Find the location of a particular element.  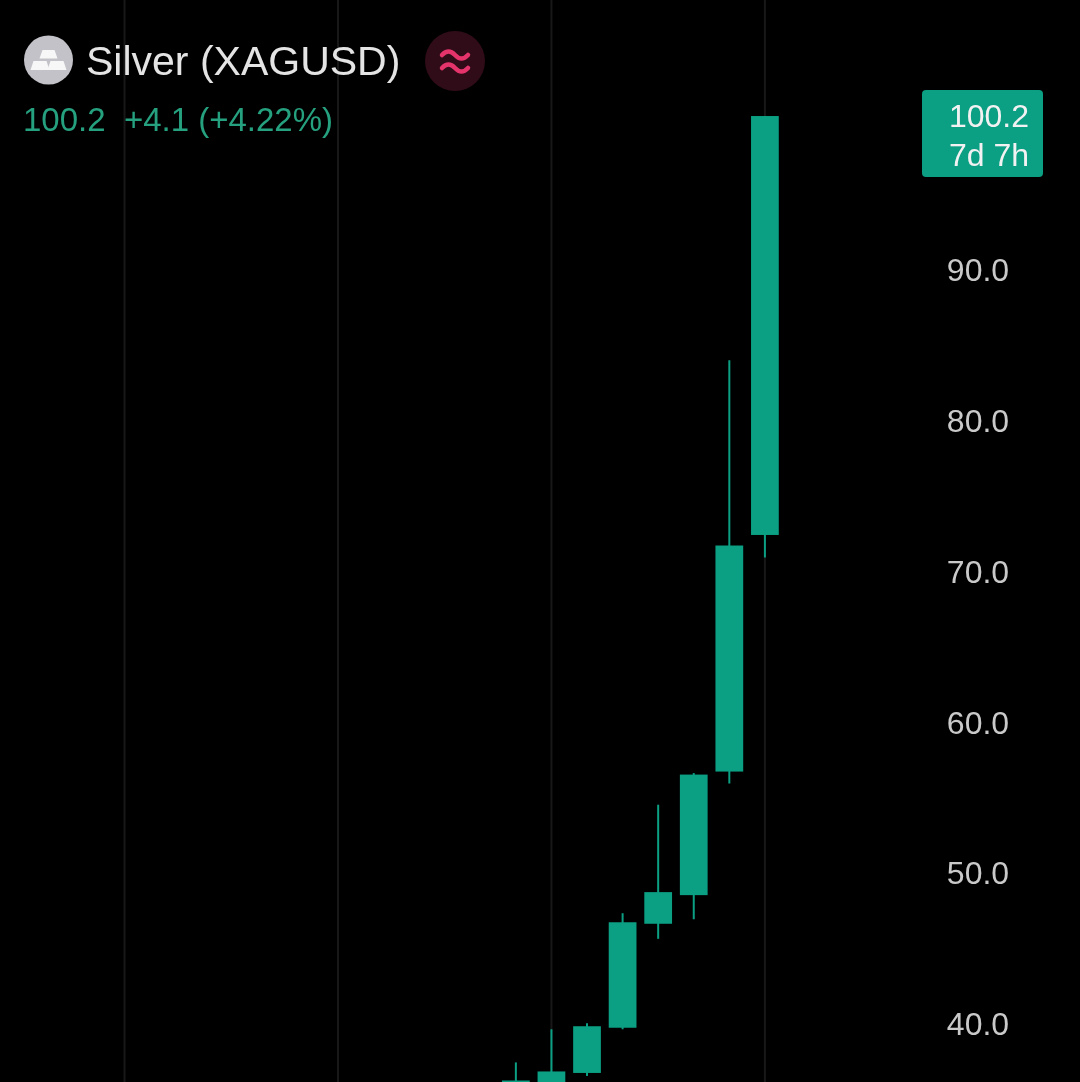

text: Silver (XAGUSD) is located at coordinates (243, 61).